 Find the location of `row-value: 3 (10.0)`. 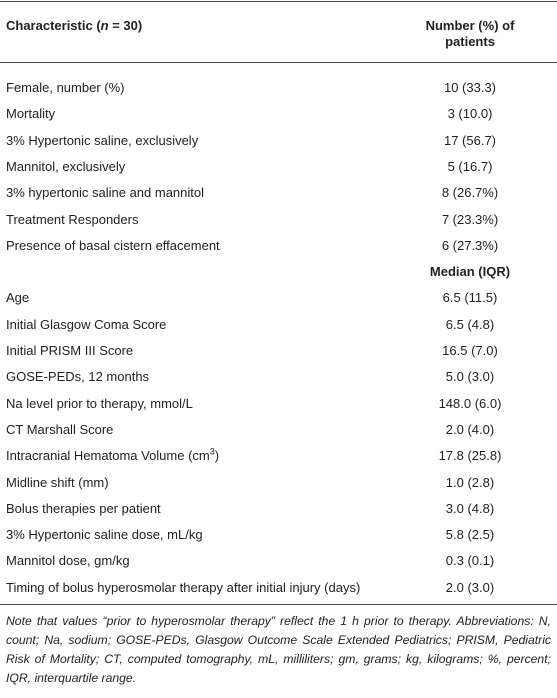

row-value: 3 (10.0) is located at coordinates (470, 114).